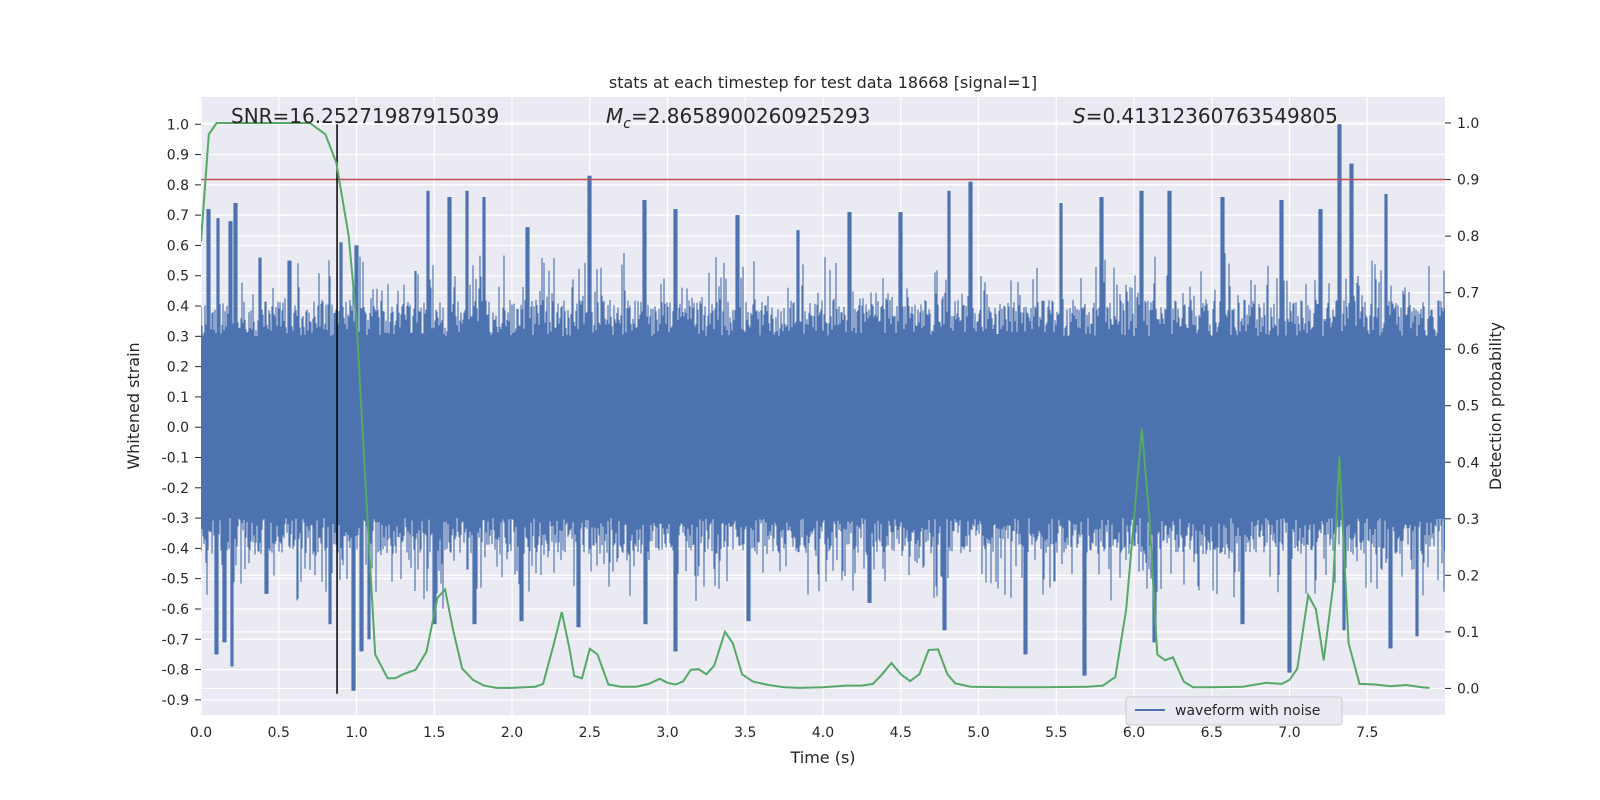 This screenshot has width=1600, height=800. Describe the element at coordinates (133, 405) in the screenshot. I see `y-axis-title-left: Whitened strain` at that location.